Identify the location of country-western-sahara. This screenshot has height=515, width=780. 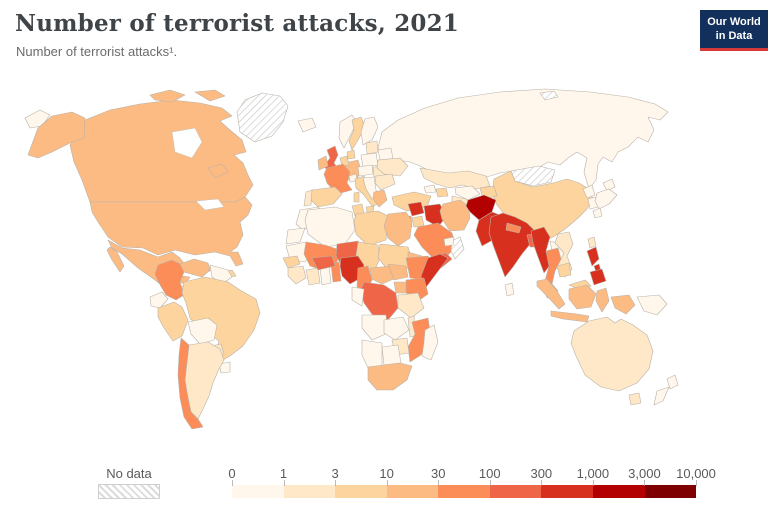
(295, 236).